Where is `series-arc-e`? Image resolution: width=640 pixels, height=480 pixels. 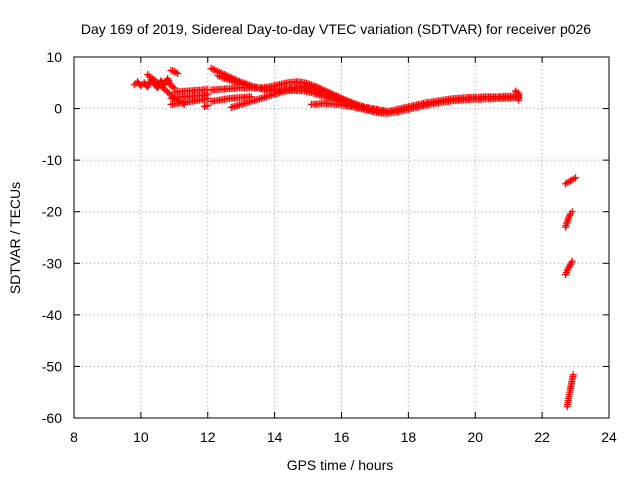 series-arc-e is located at coordinates (189, 101).